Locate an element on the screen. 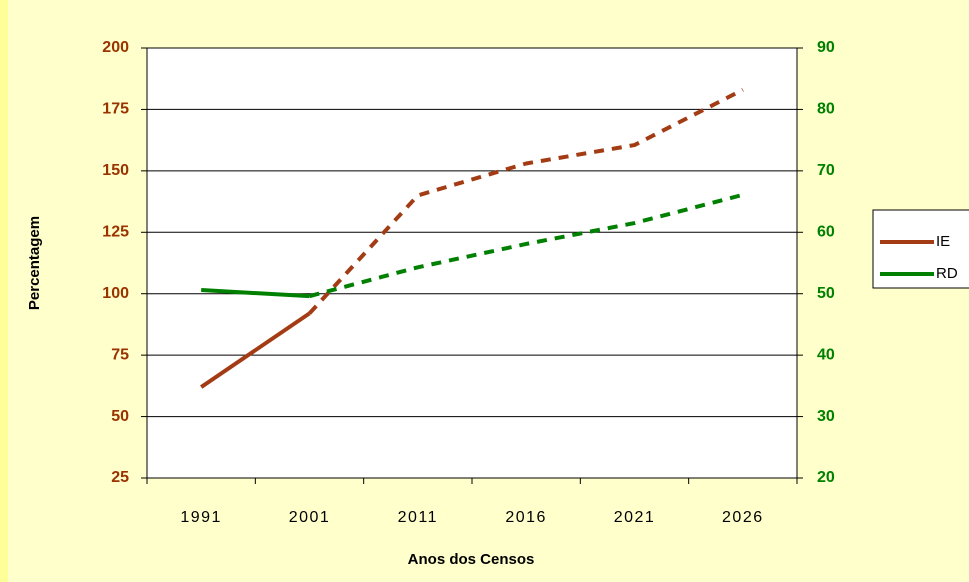  x-tick-label: 2026 is located at coordinates (743, 517).